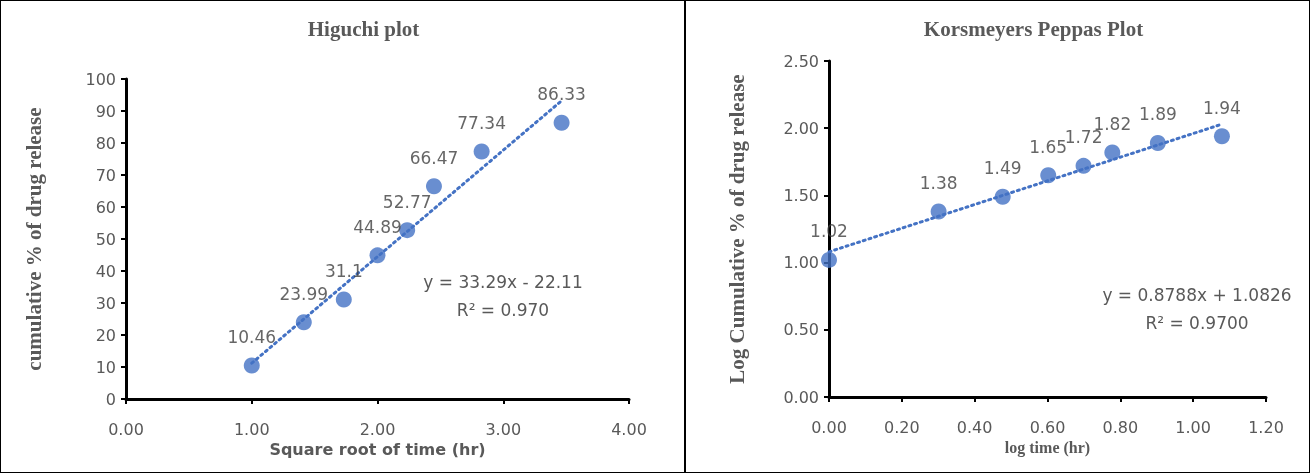 This screenshot has height=475, width=1310. What do you see at coordinates (974, 427) in the screenshot?
I see `x-tick-label: 0.40` at bounding box center [974, 427].